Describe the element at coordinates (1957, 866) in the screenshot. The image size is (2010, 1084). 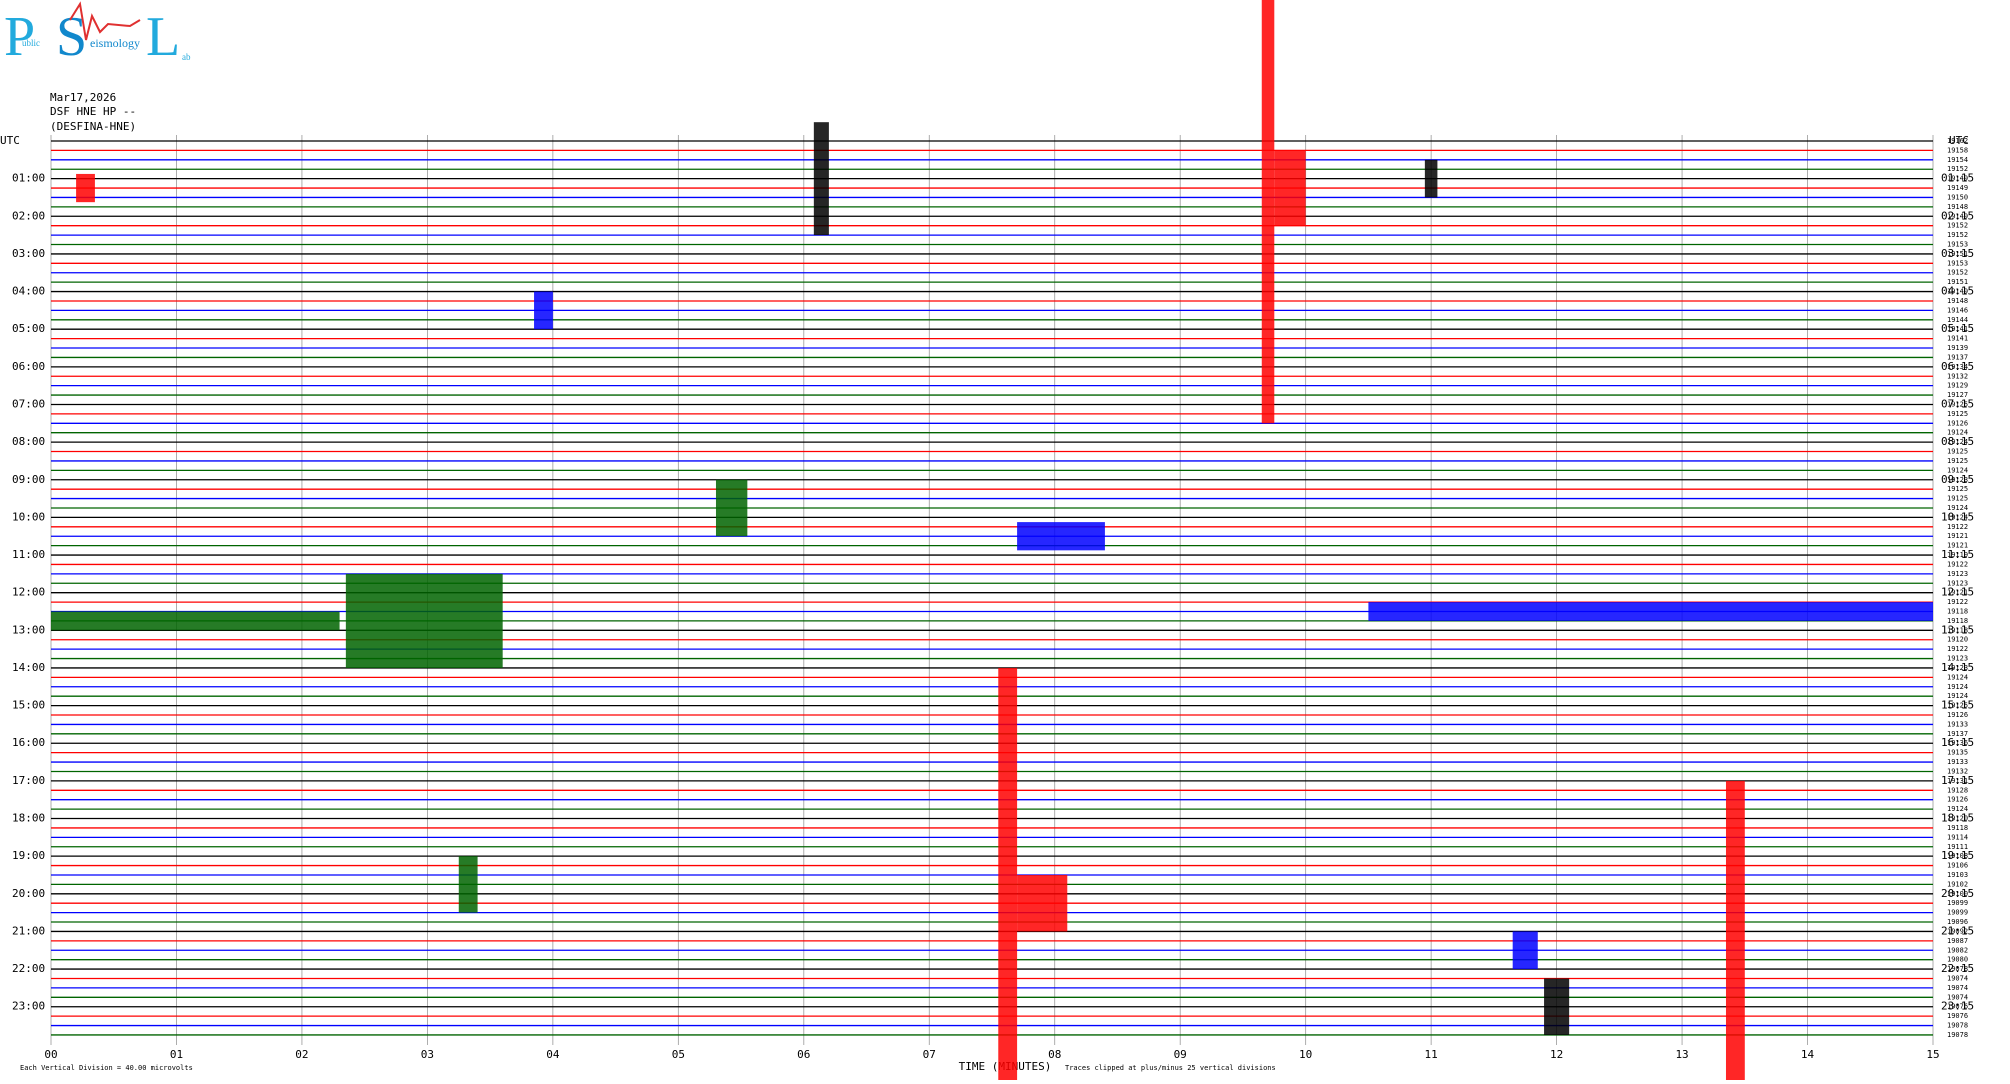
I see `trace-value: 19106` at that location.